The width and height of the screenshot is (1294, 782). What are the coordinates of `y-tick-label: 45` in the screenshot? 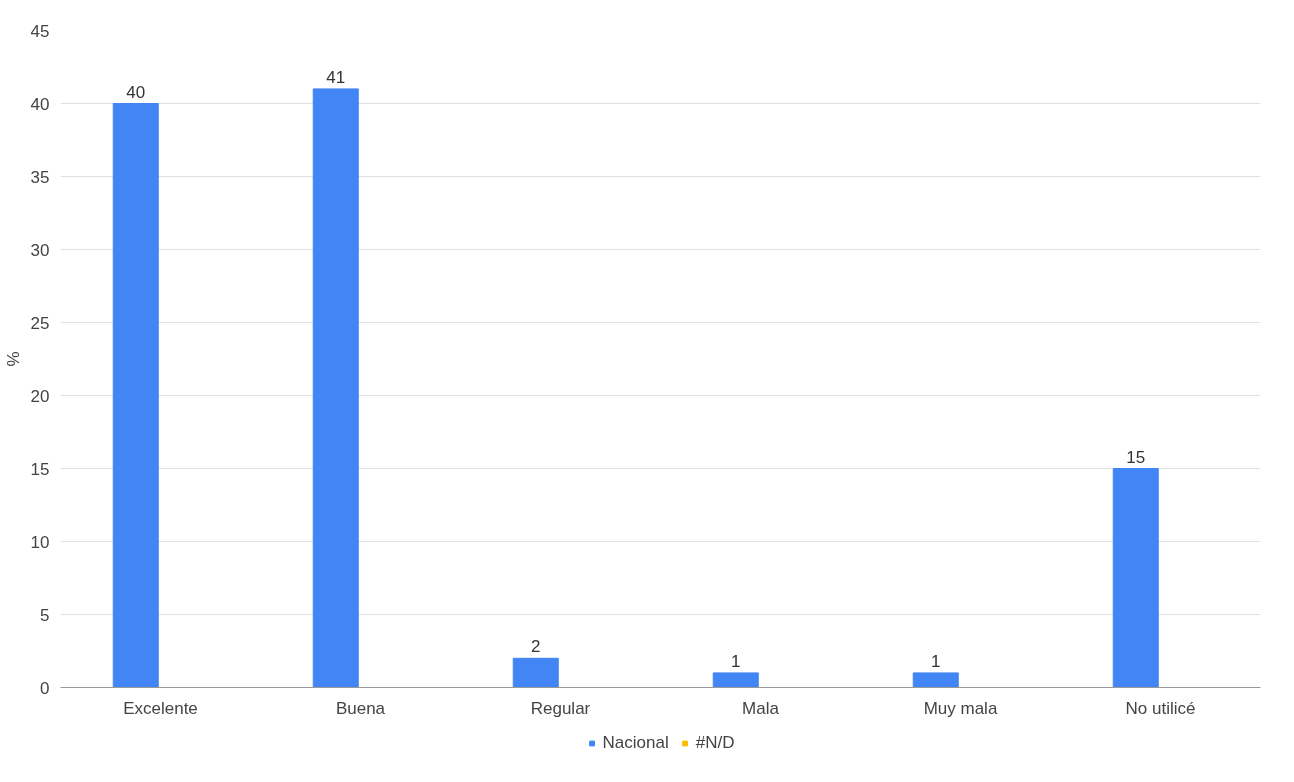 It's located at (40, 31).